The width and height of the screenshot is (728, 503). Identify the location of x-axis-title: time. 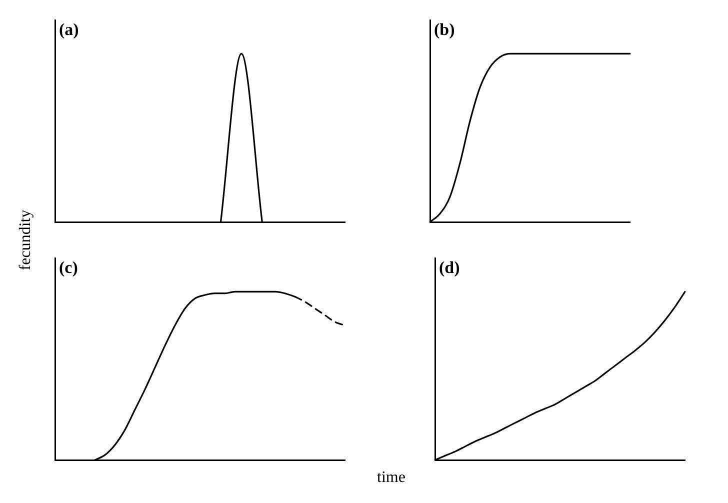
(391, 478).